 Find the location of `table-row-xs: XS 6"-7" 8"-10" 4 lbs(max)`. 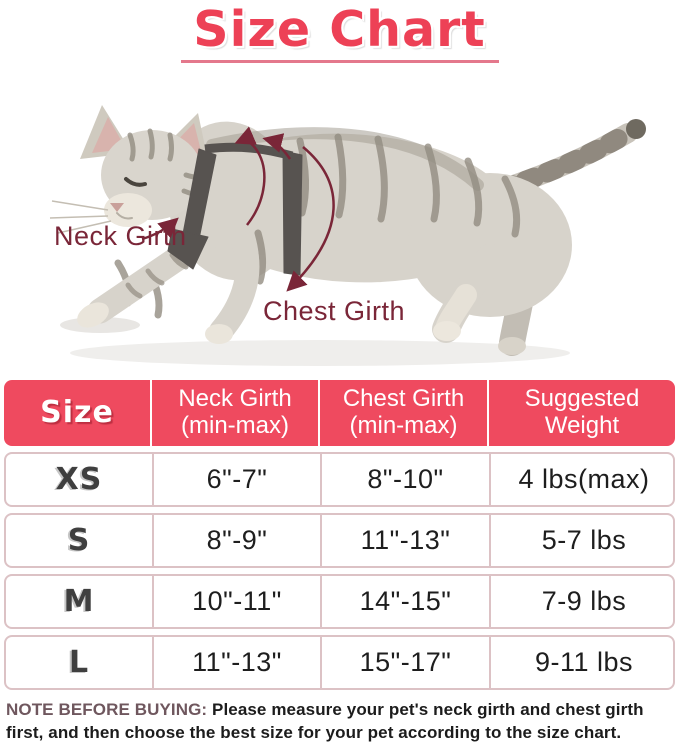

table-row-xs: XS 6"-7" 8"-10" 4 lbs(max) is located at coordinates (340, 479).